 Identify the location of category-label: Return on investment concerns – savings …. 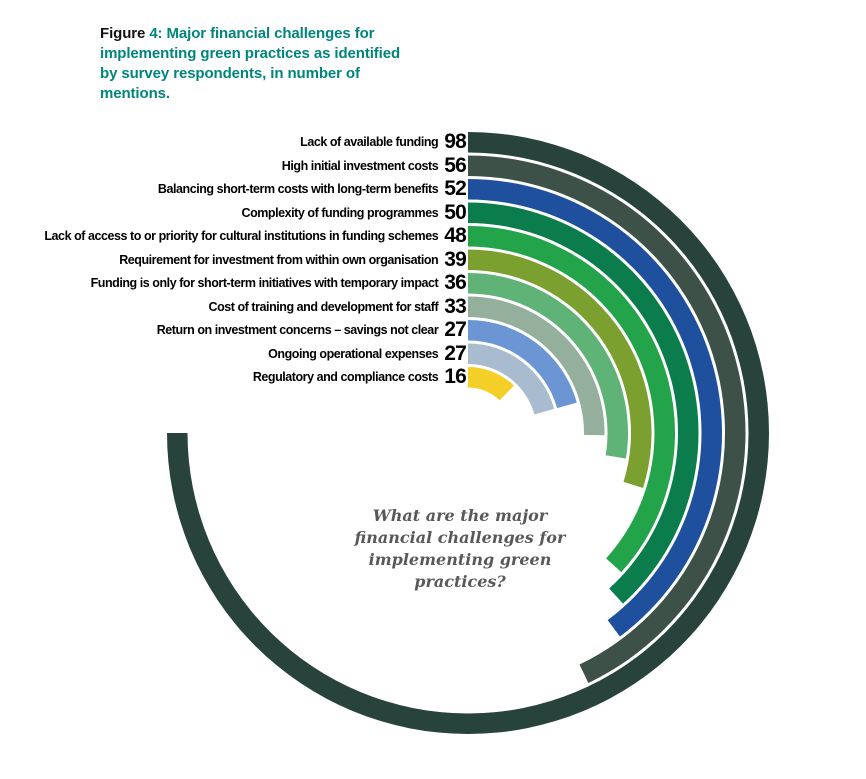
(297, 330).